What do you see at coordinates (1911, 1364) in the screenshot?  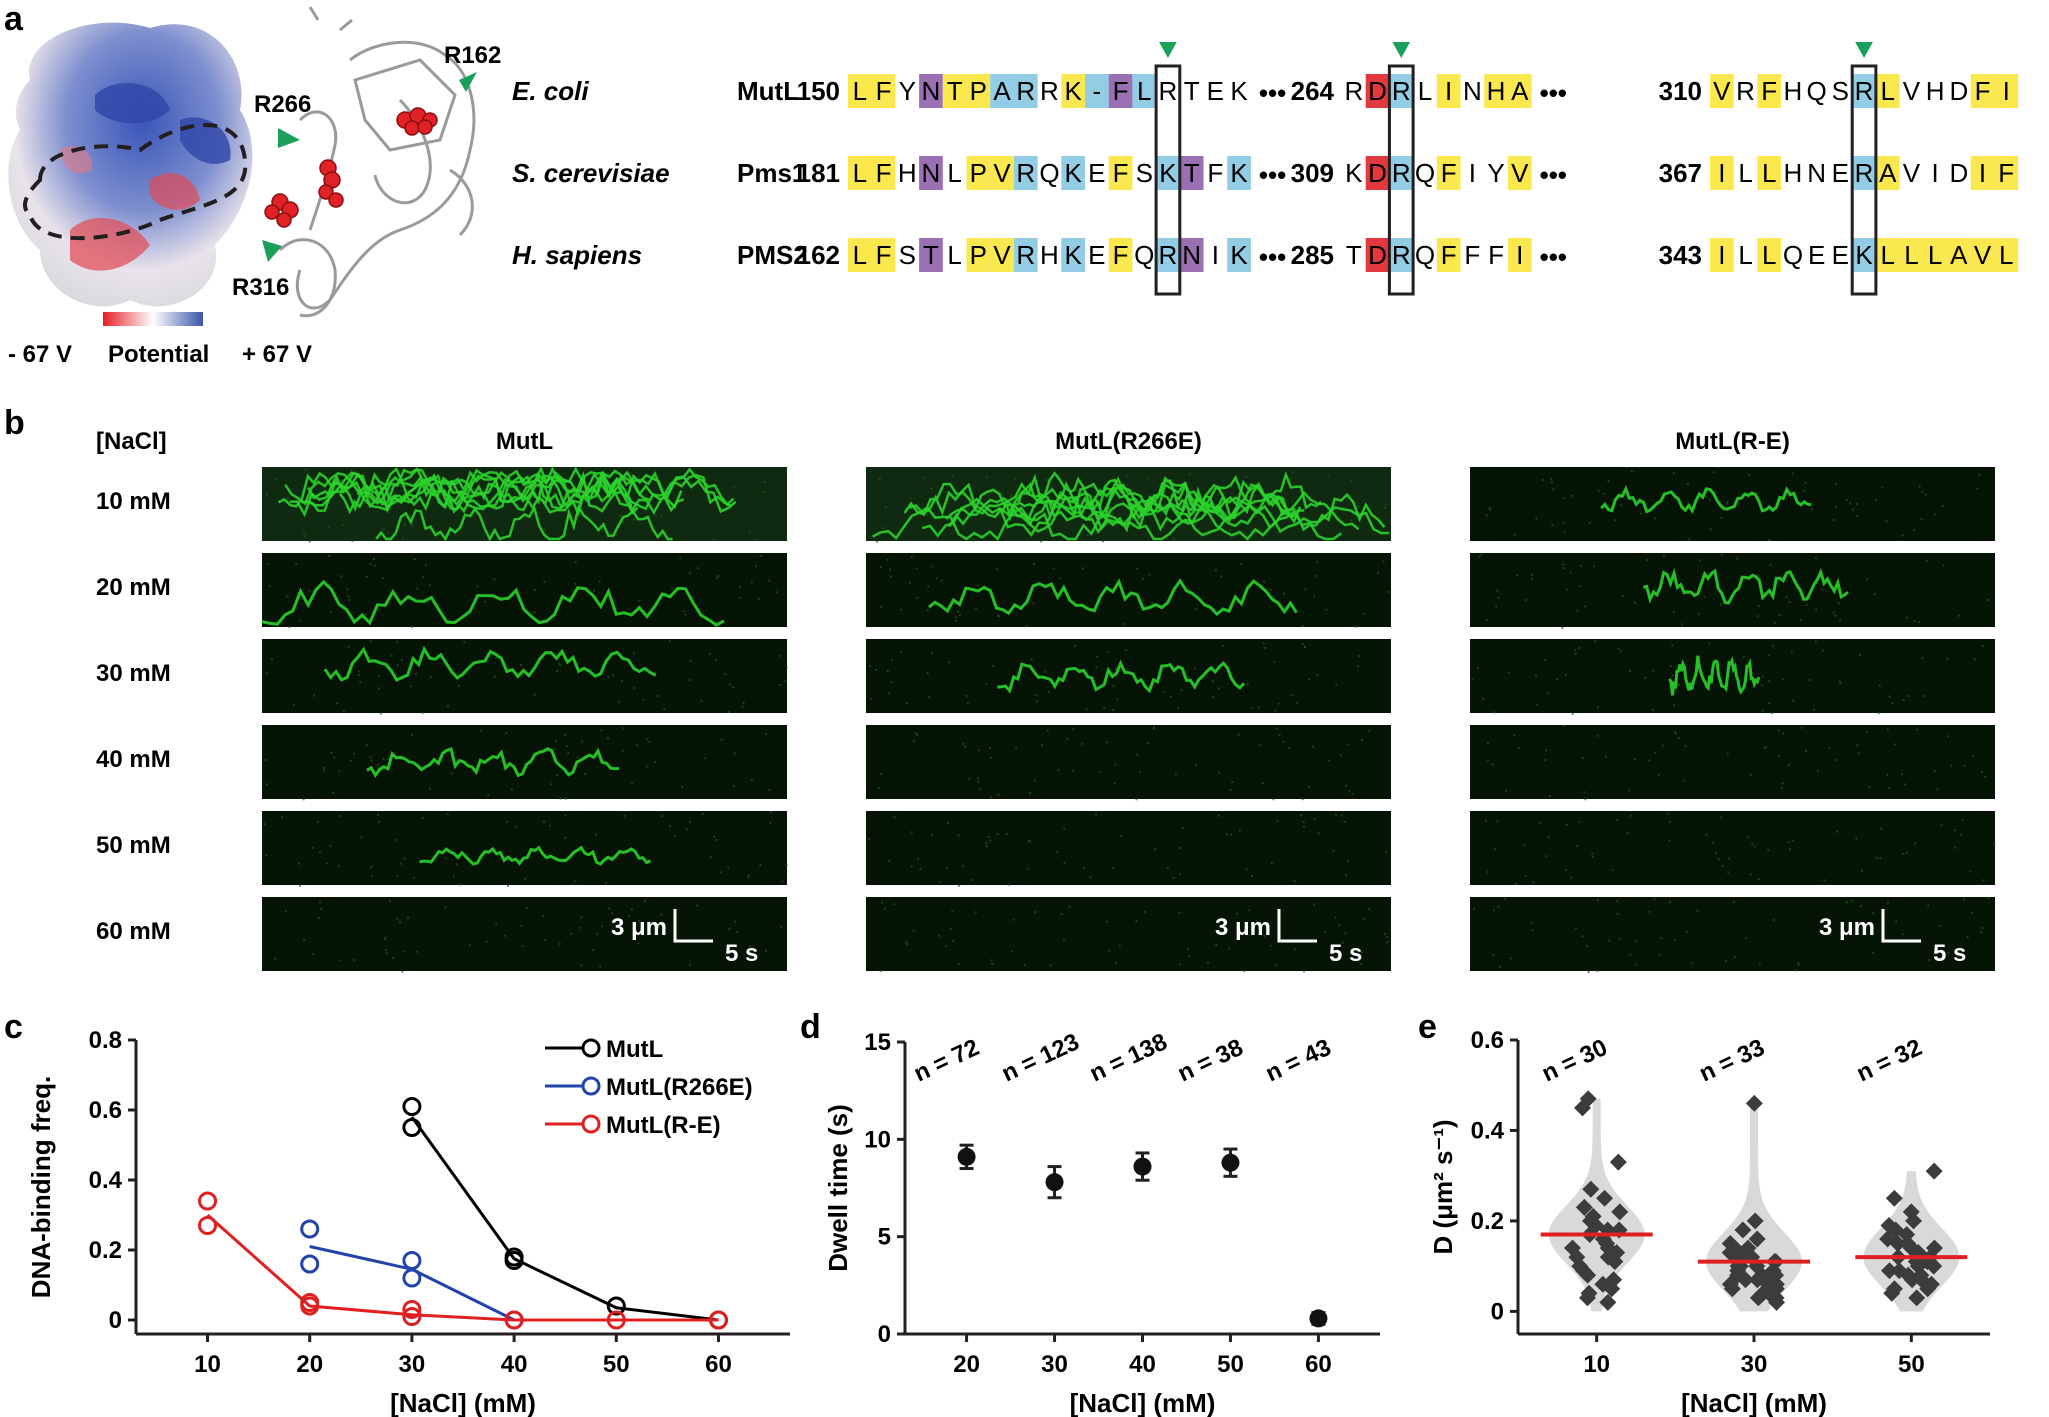 I see `x-tick-label: 50` at bounding box center [1911, 1364].